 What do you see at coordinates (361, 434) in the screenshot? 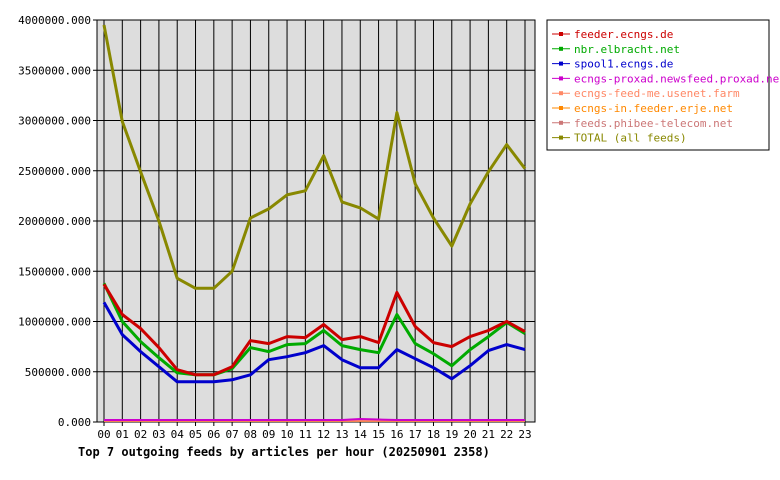
I see `x-tick-label: 14` at bounding box center [361, 434].